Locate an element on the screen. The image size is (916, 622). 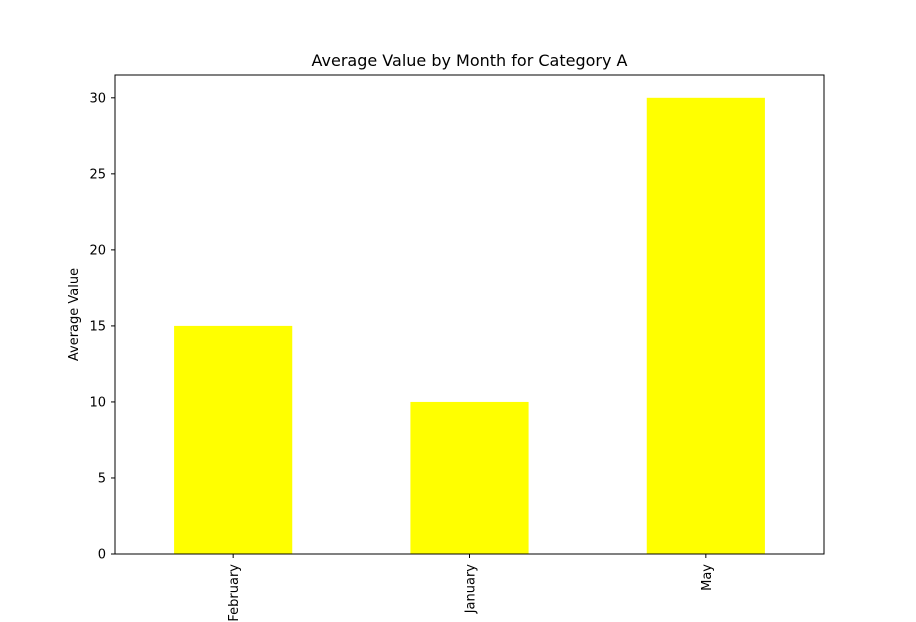
x-tick-label-february: February is located at coordinates (234, 593).